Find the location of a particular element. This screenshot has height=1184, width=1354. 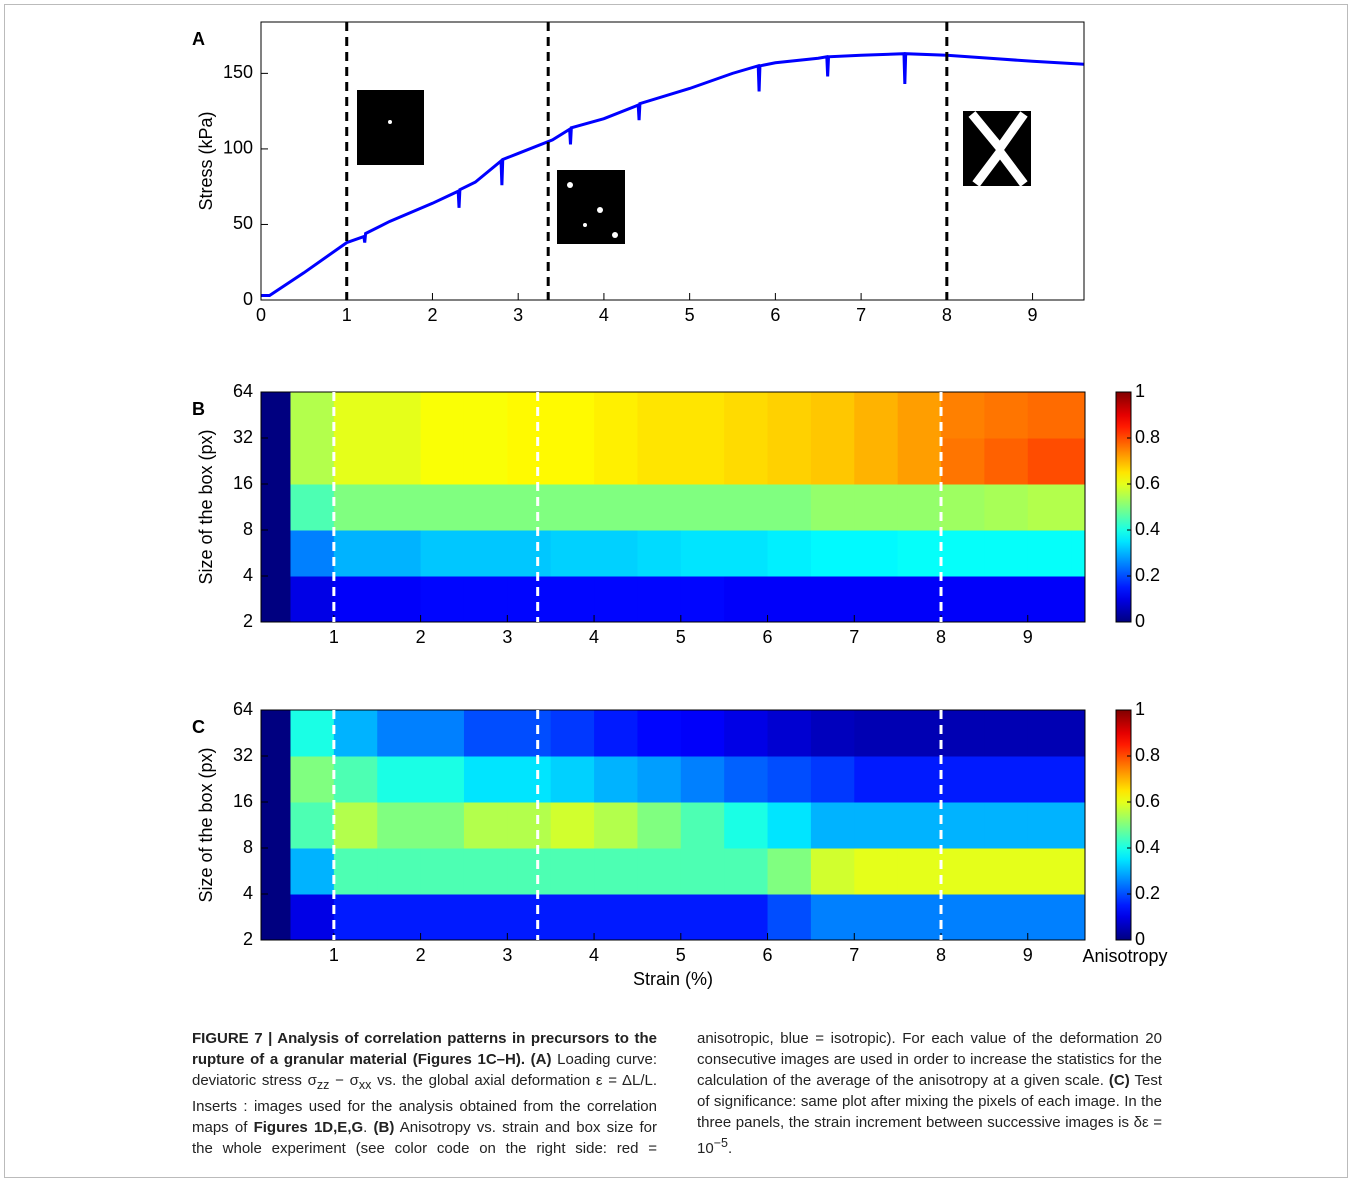

y-tick-label: 64 is located at coordinates (243, 391).